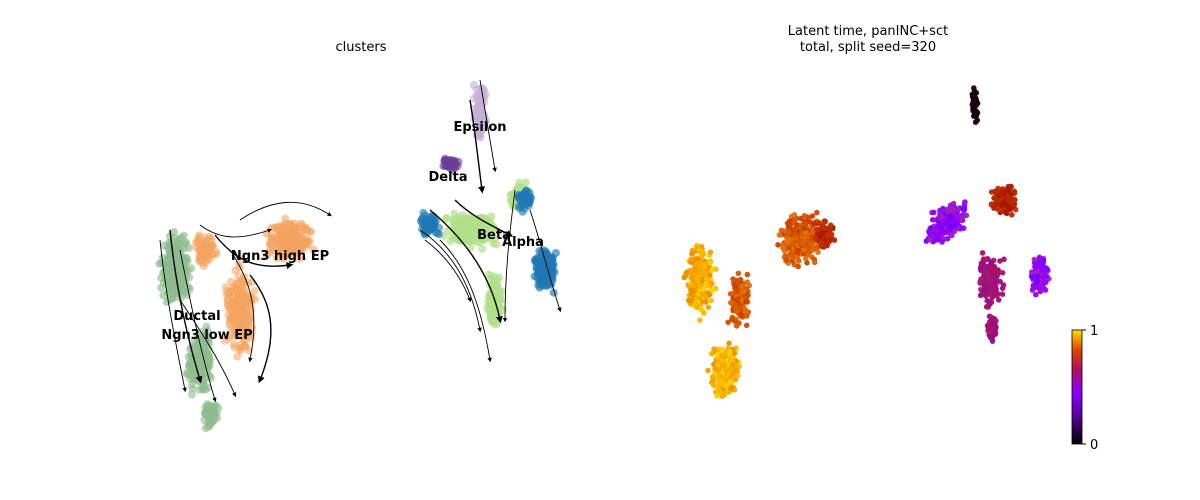 The image size is (1200, 500). I want to click on ngn3-low-point, so click(213, 408).